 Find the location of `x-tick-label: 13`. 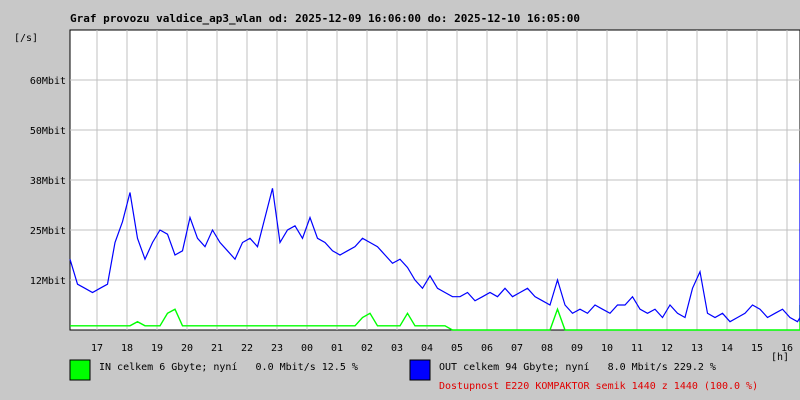

x-tick-label: 13 is located at coordinates (697, 348).